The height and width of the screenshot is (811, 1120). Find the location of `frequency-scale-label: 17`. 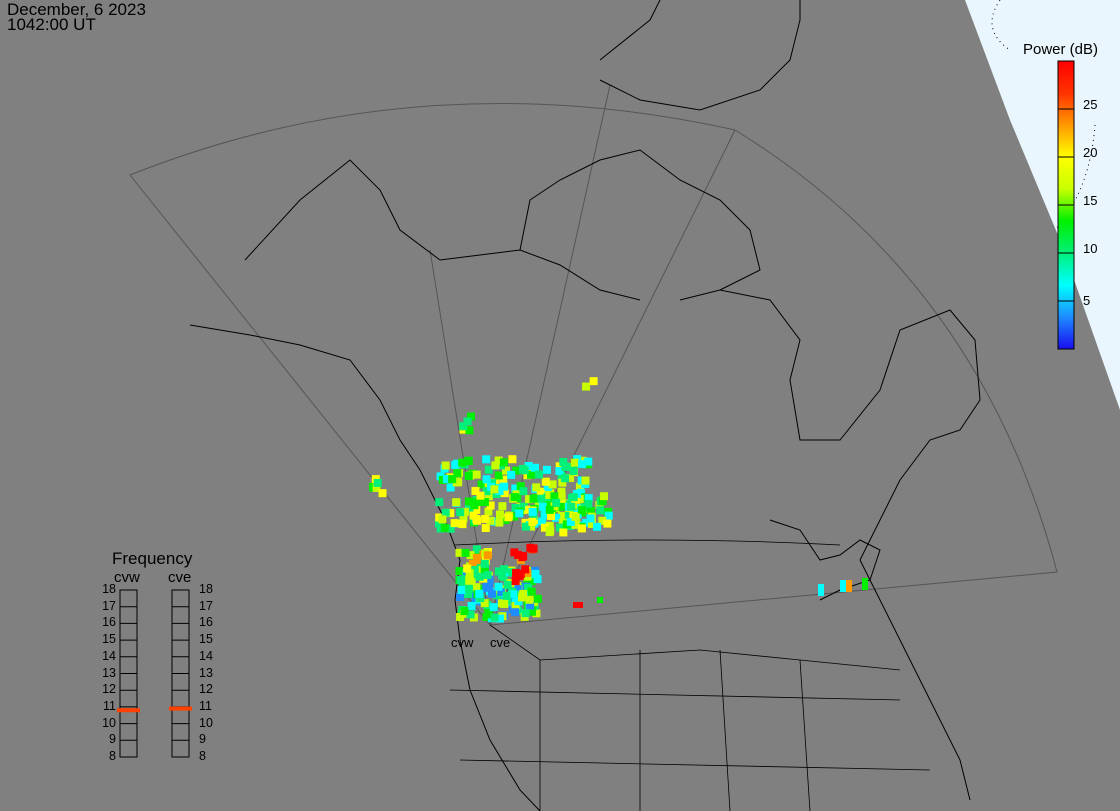

frequency-scale-label: 17 is located at coordinates (206, 605).